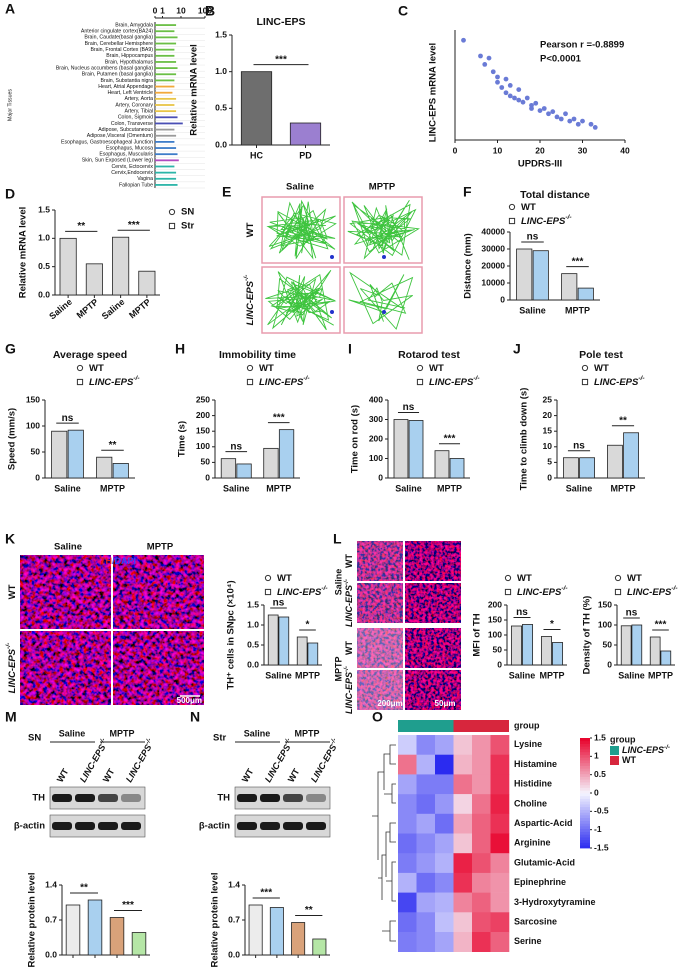  Describe the element at coordinates (540, 150) in the screenshot. I see `x-tick-label: 20` at that location.